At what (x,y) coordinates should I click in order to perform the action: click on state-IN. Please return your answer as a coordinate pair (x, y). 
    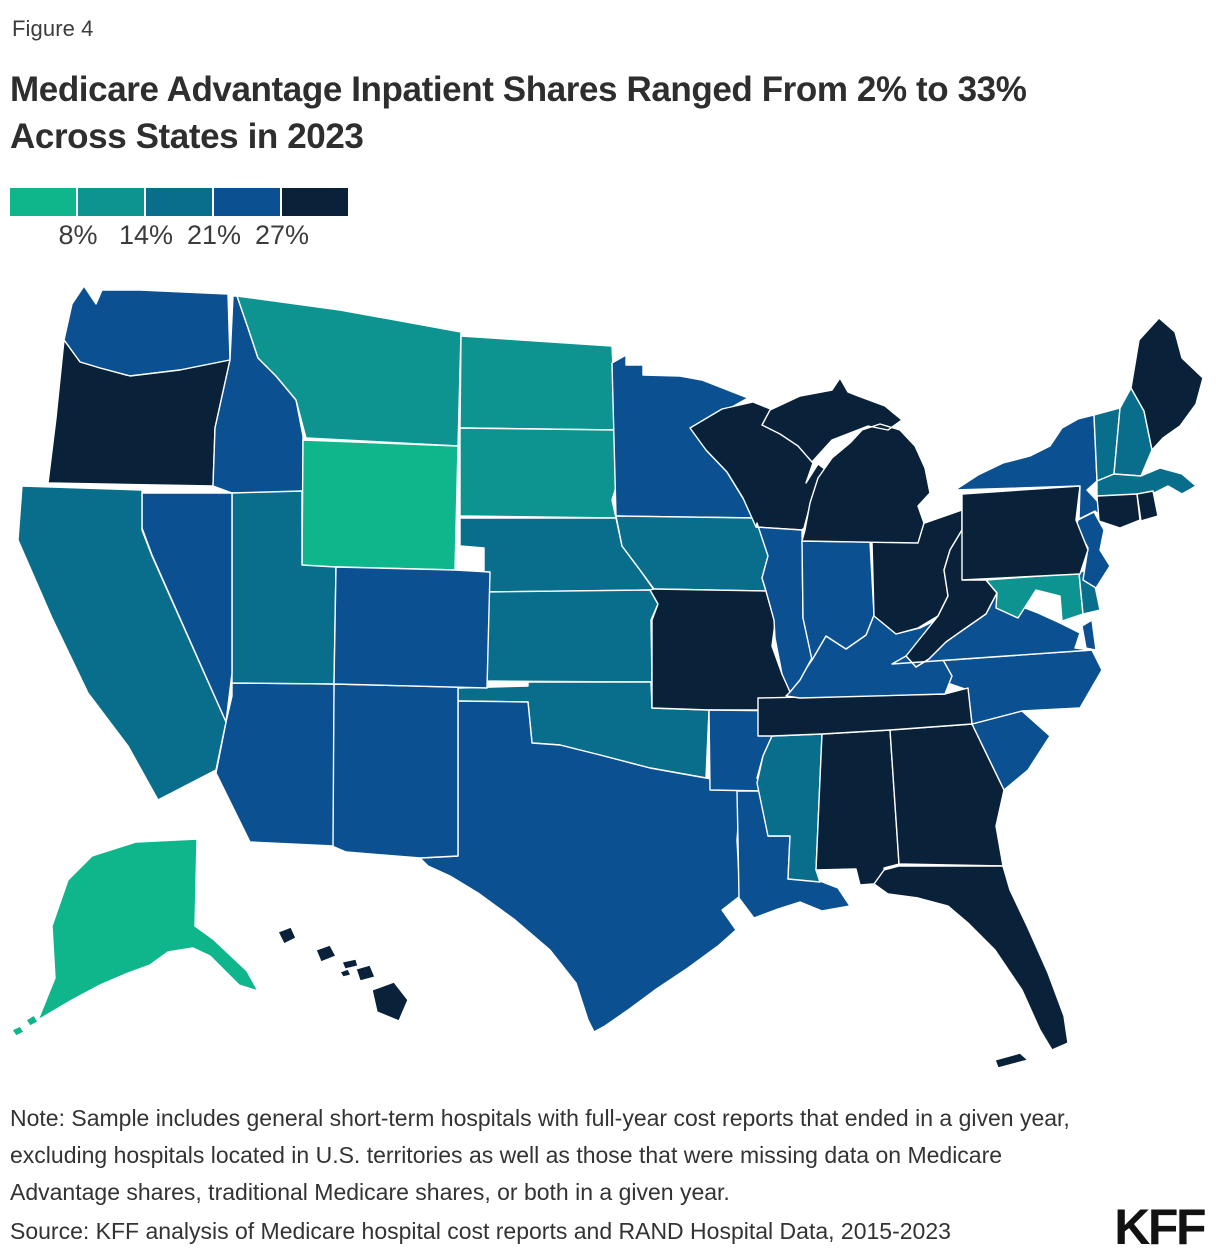
    Looking at the image, I should click on (838, 600).